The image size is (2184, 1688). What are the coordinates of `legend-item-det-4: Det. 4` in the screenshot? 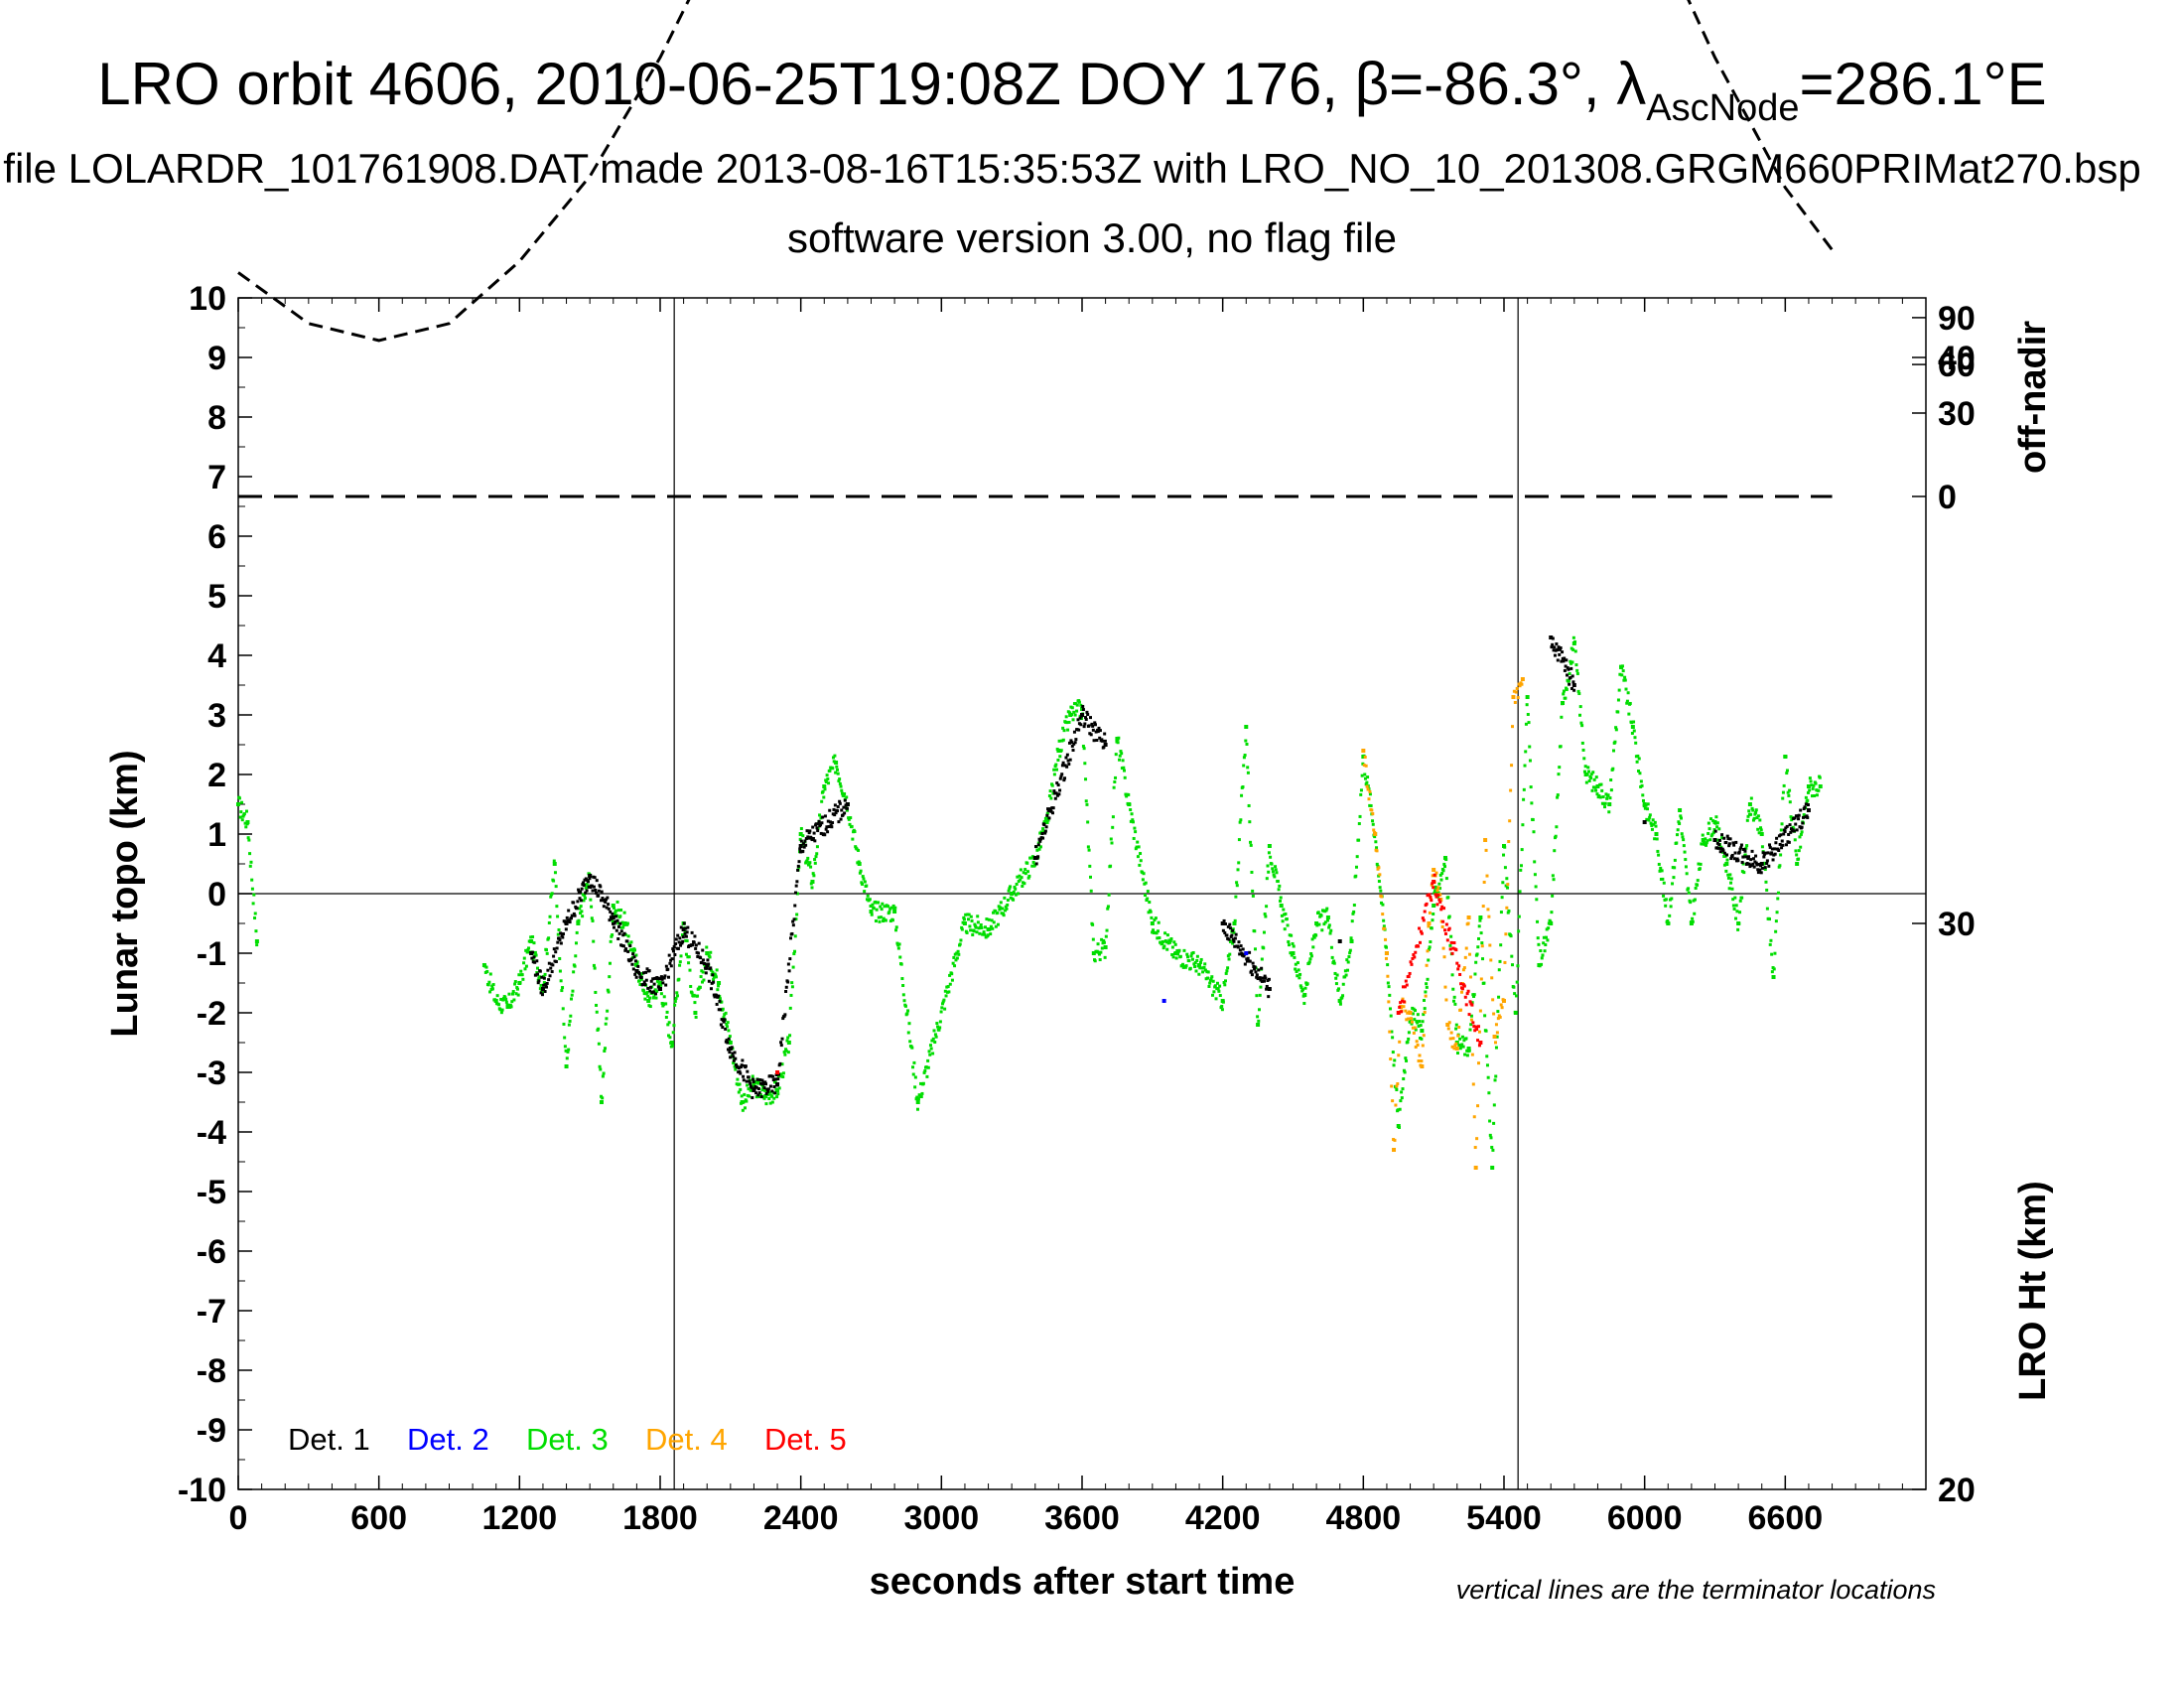 It's located at (686, 1439).